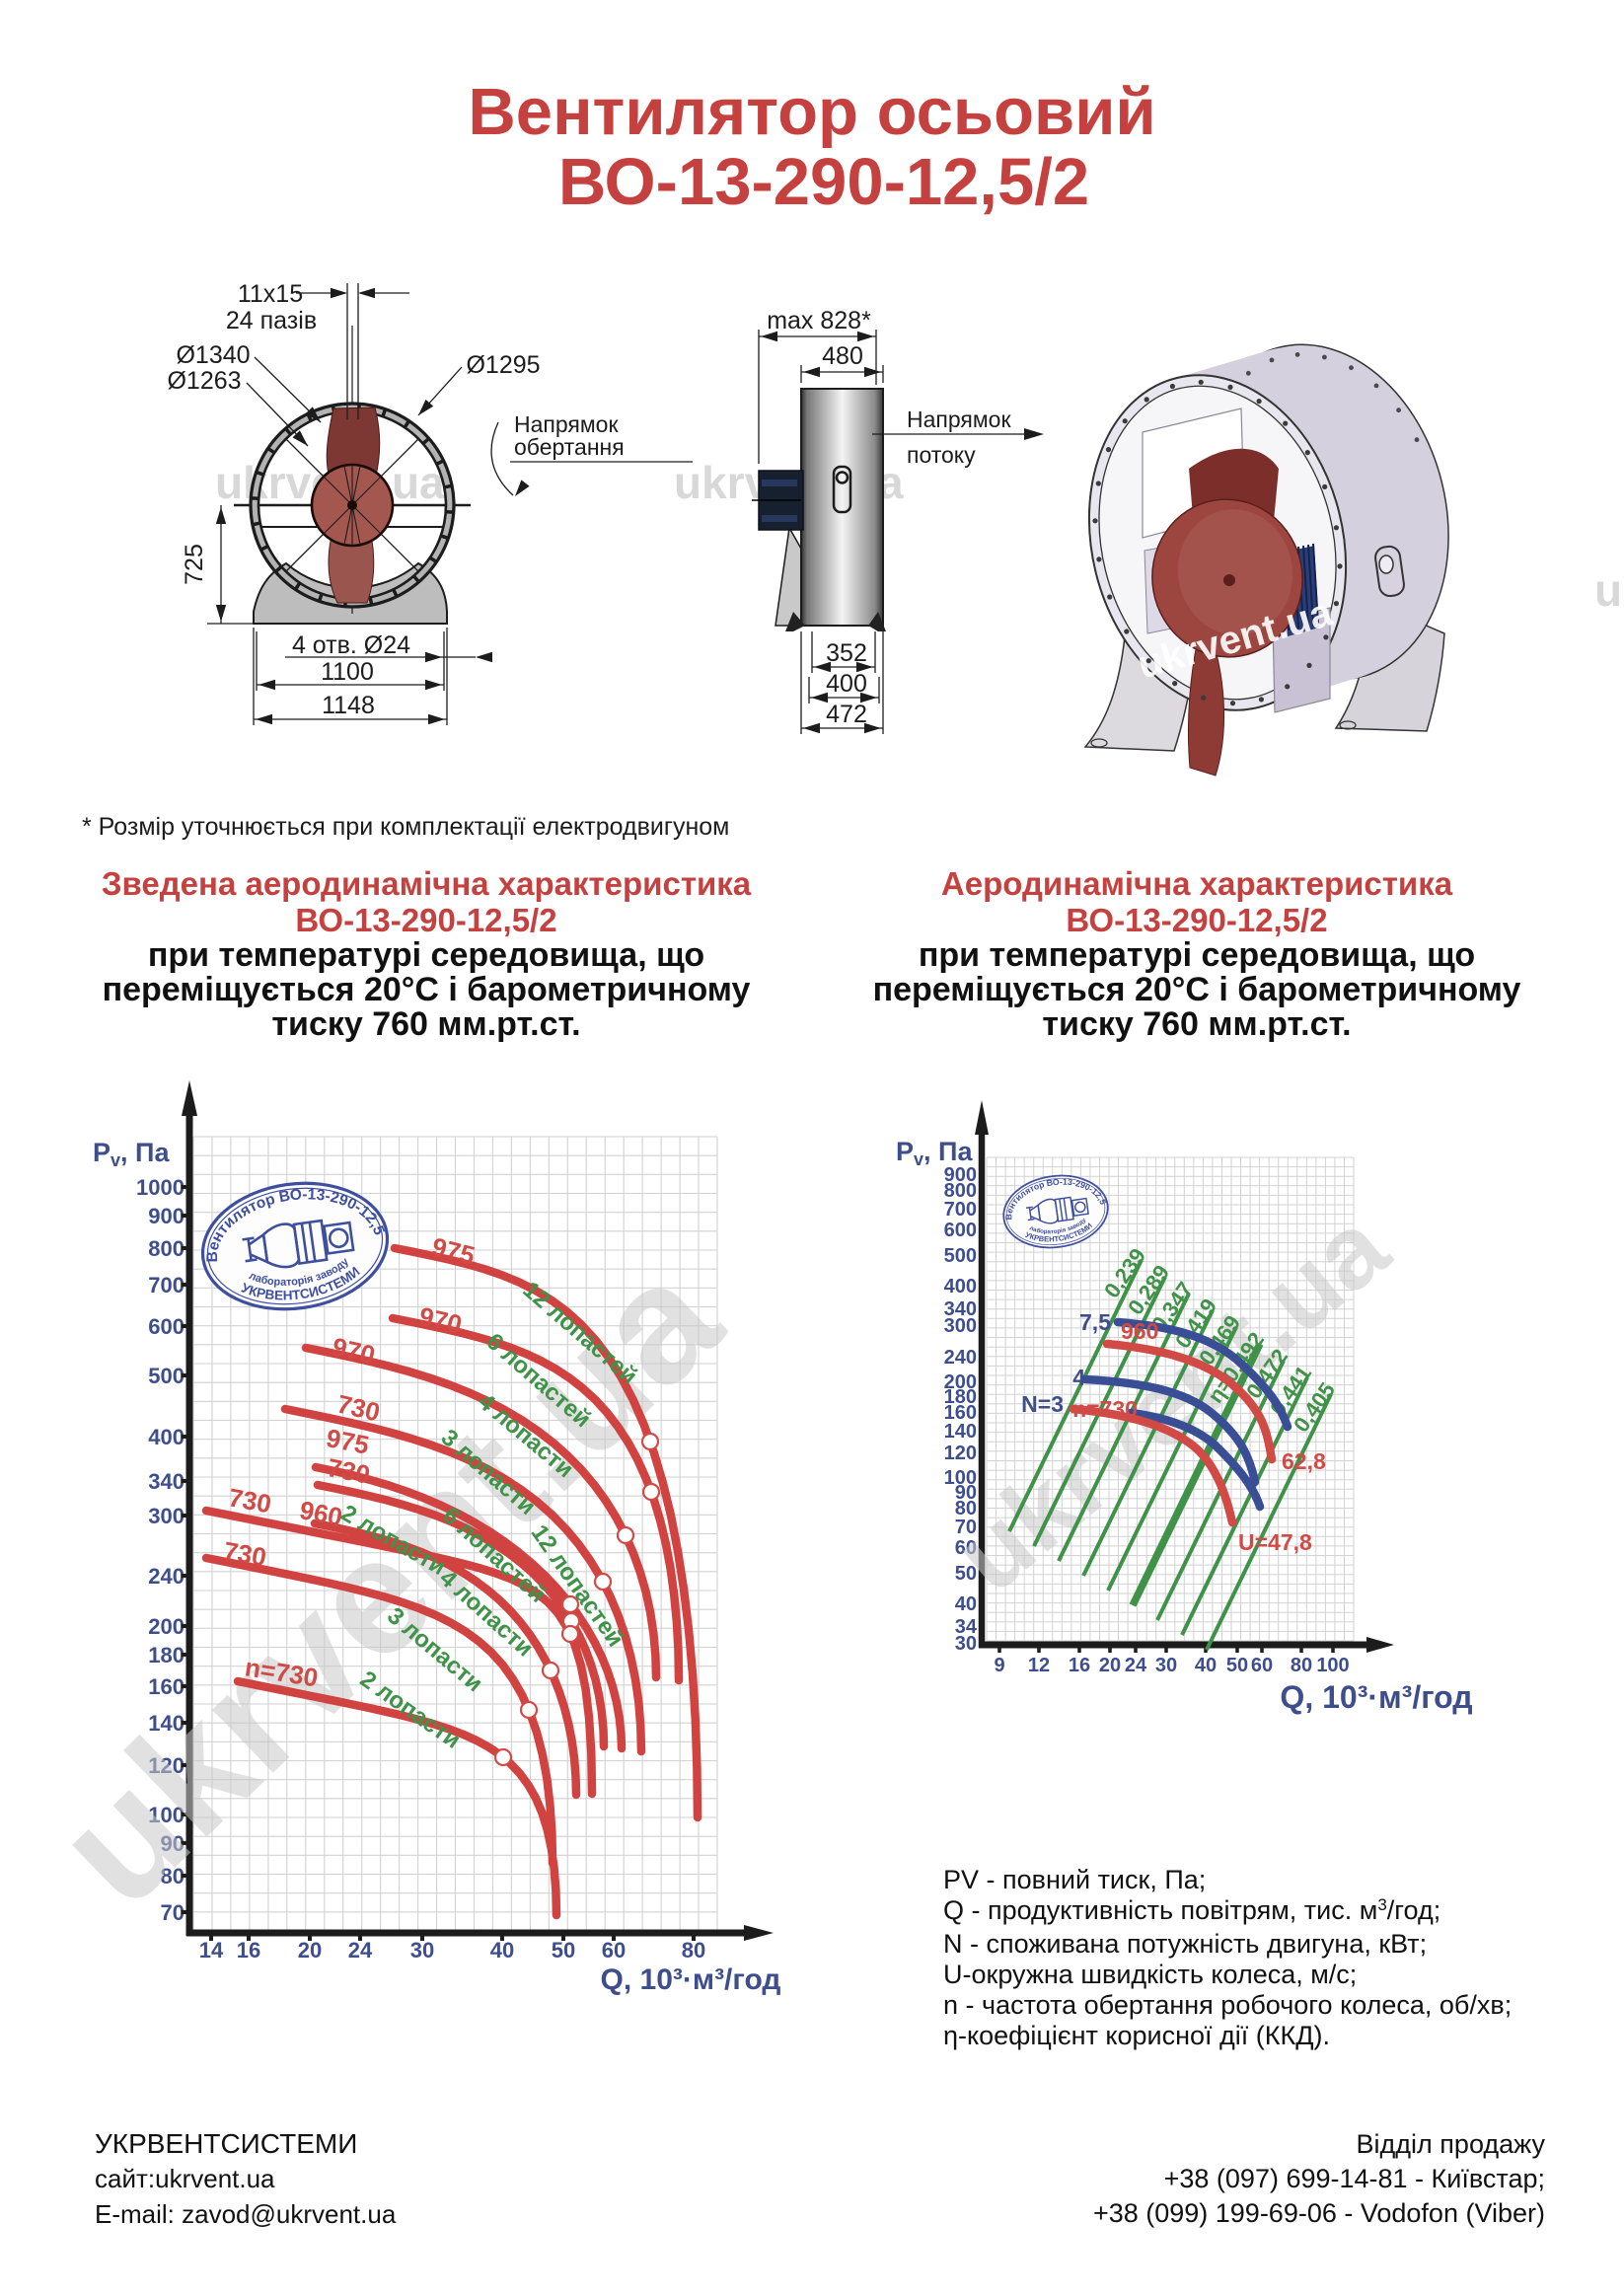  Describe the element at coordinates (1095, 1322) in the screenshot. I see `svg-text: 7,5` at that location.